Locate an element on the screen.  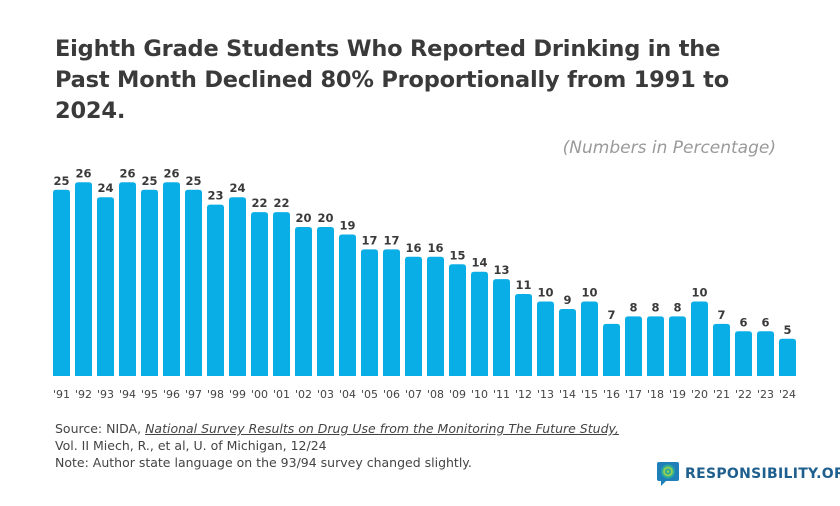
bar-'98 is located at coordinates (215, 290).